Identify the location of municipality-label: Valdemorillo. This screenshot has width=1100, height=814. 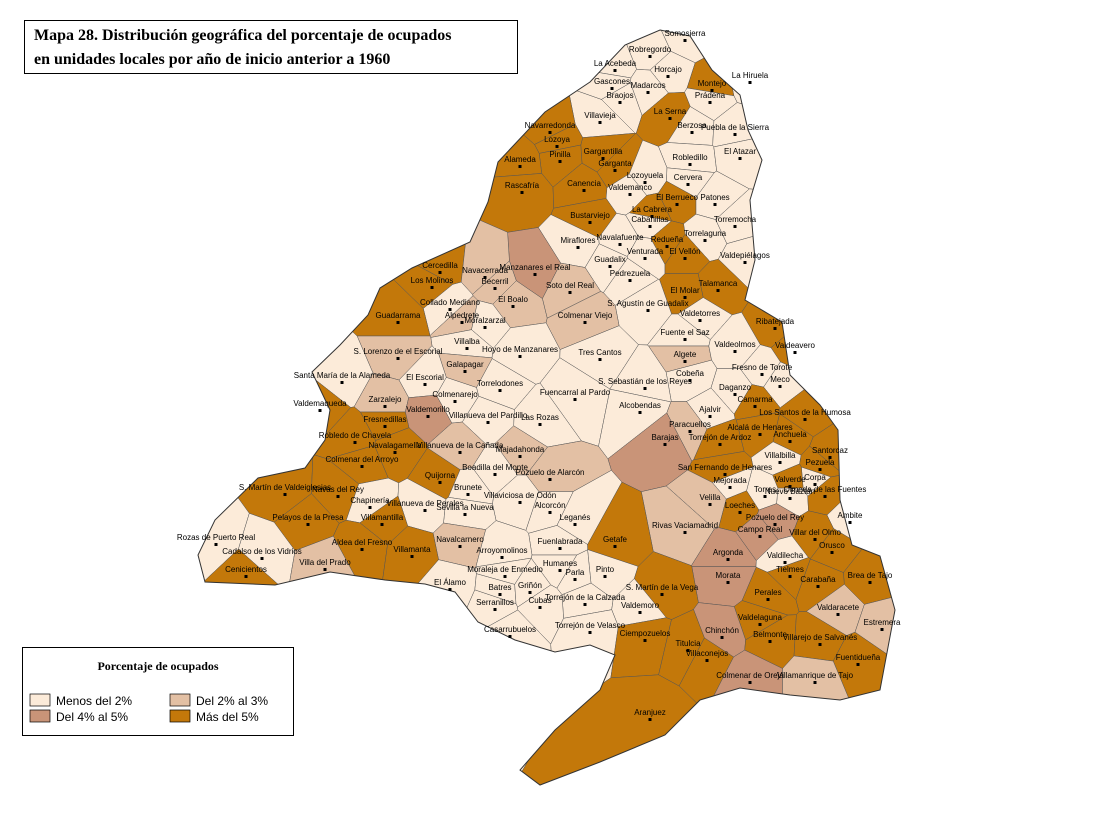
(428, 409).